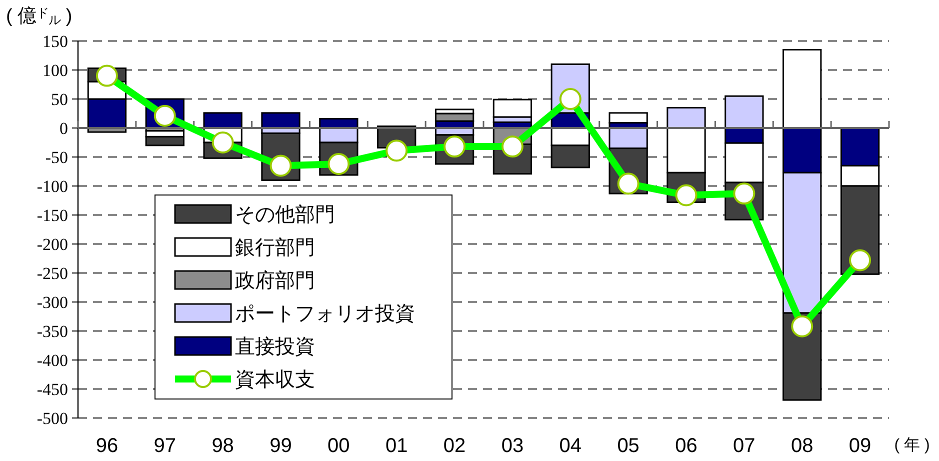 The image size is (939, 461). What do you see at coordinates (285, 215) in the screenshot?
I see `legend-label: その他部門` at bounding box center [285, 215].